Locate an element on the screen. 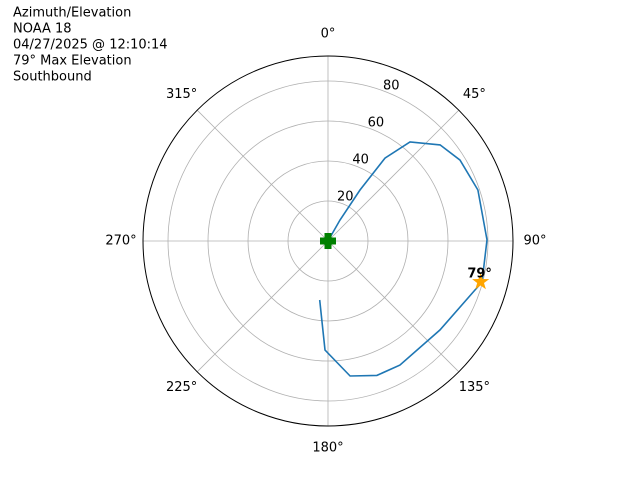 The width and height of the screenshot is (640, 480). marker-label: 79° is located at coordinates (479, 273).